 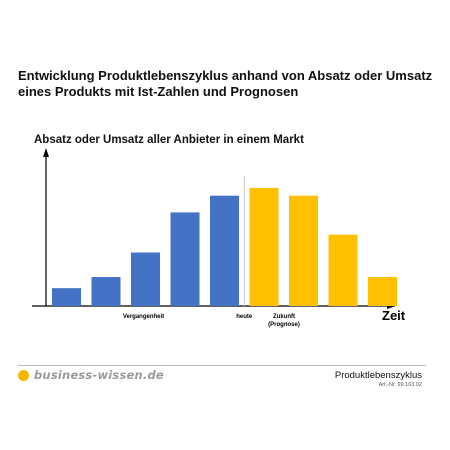 I want to click on logo-text: business-wissen.de, so click(x=99, y=375).